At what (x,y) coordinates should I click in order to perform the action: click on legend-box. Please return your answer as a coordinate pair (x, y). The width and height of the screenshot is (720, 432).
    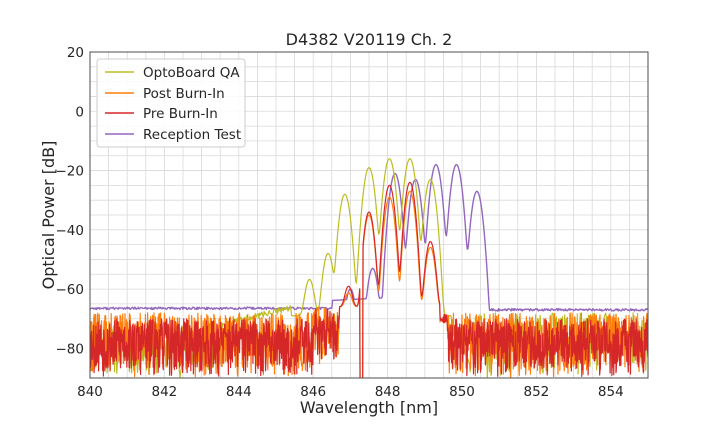
    Looking at the image, I should click on (171, 103).